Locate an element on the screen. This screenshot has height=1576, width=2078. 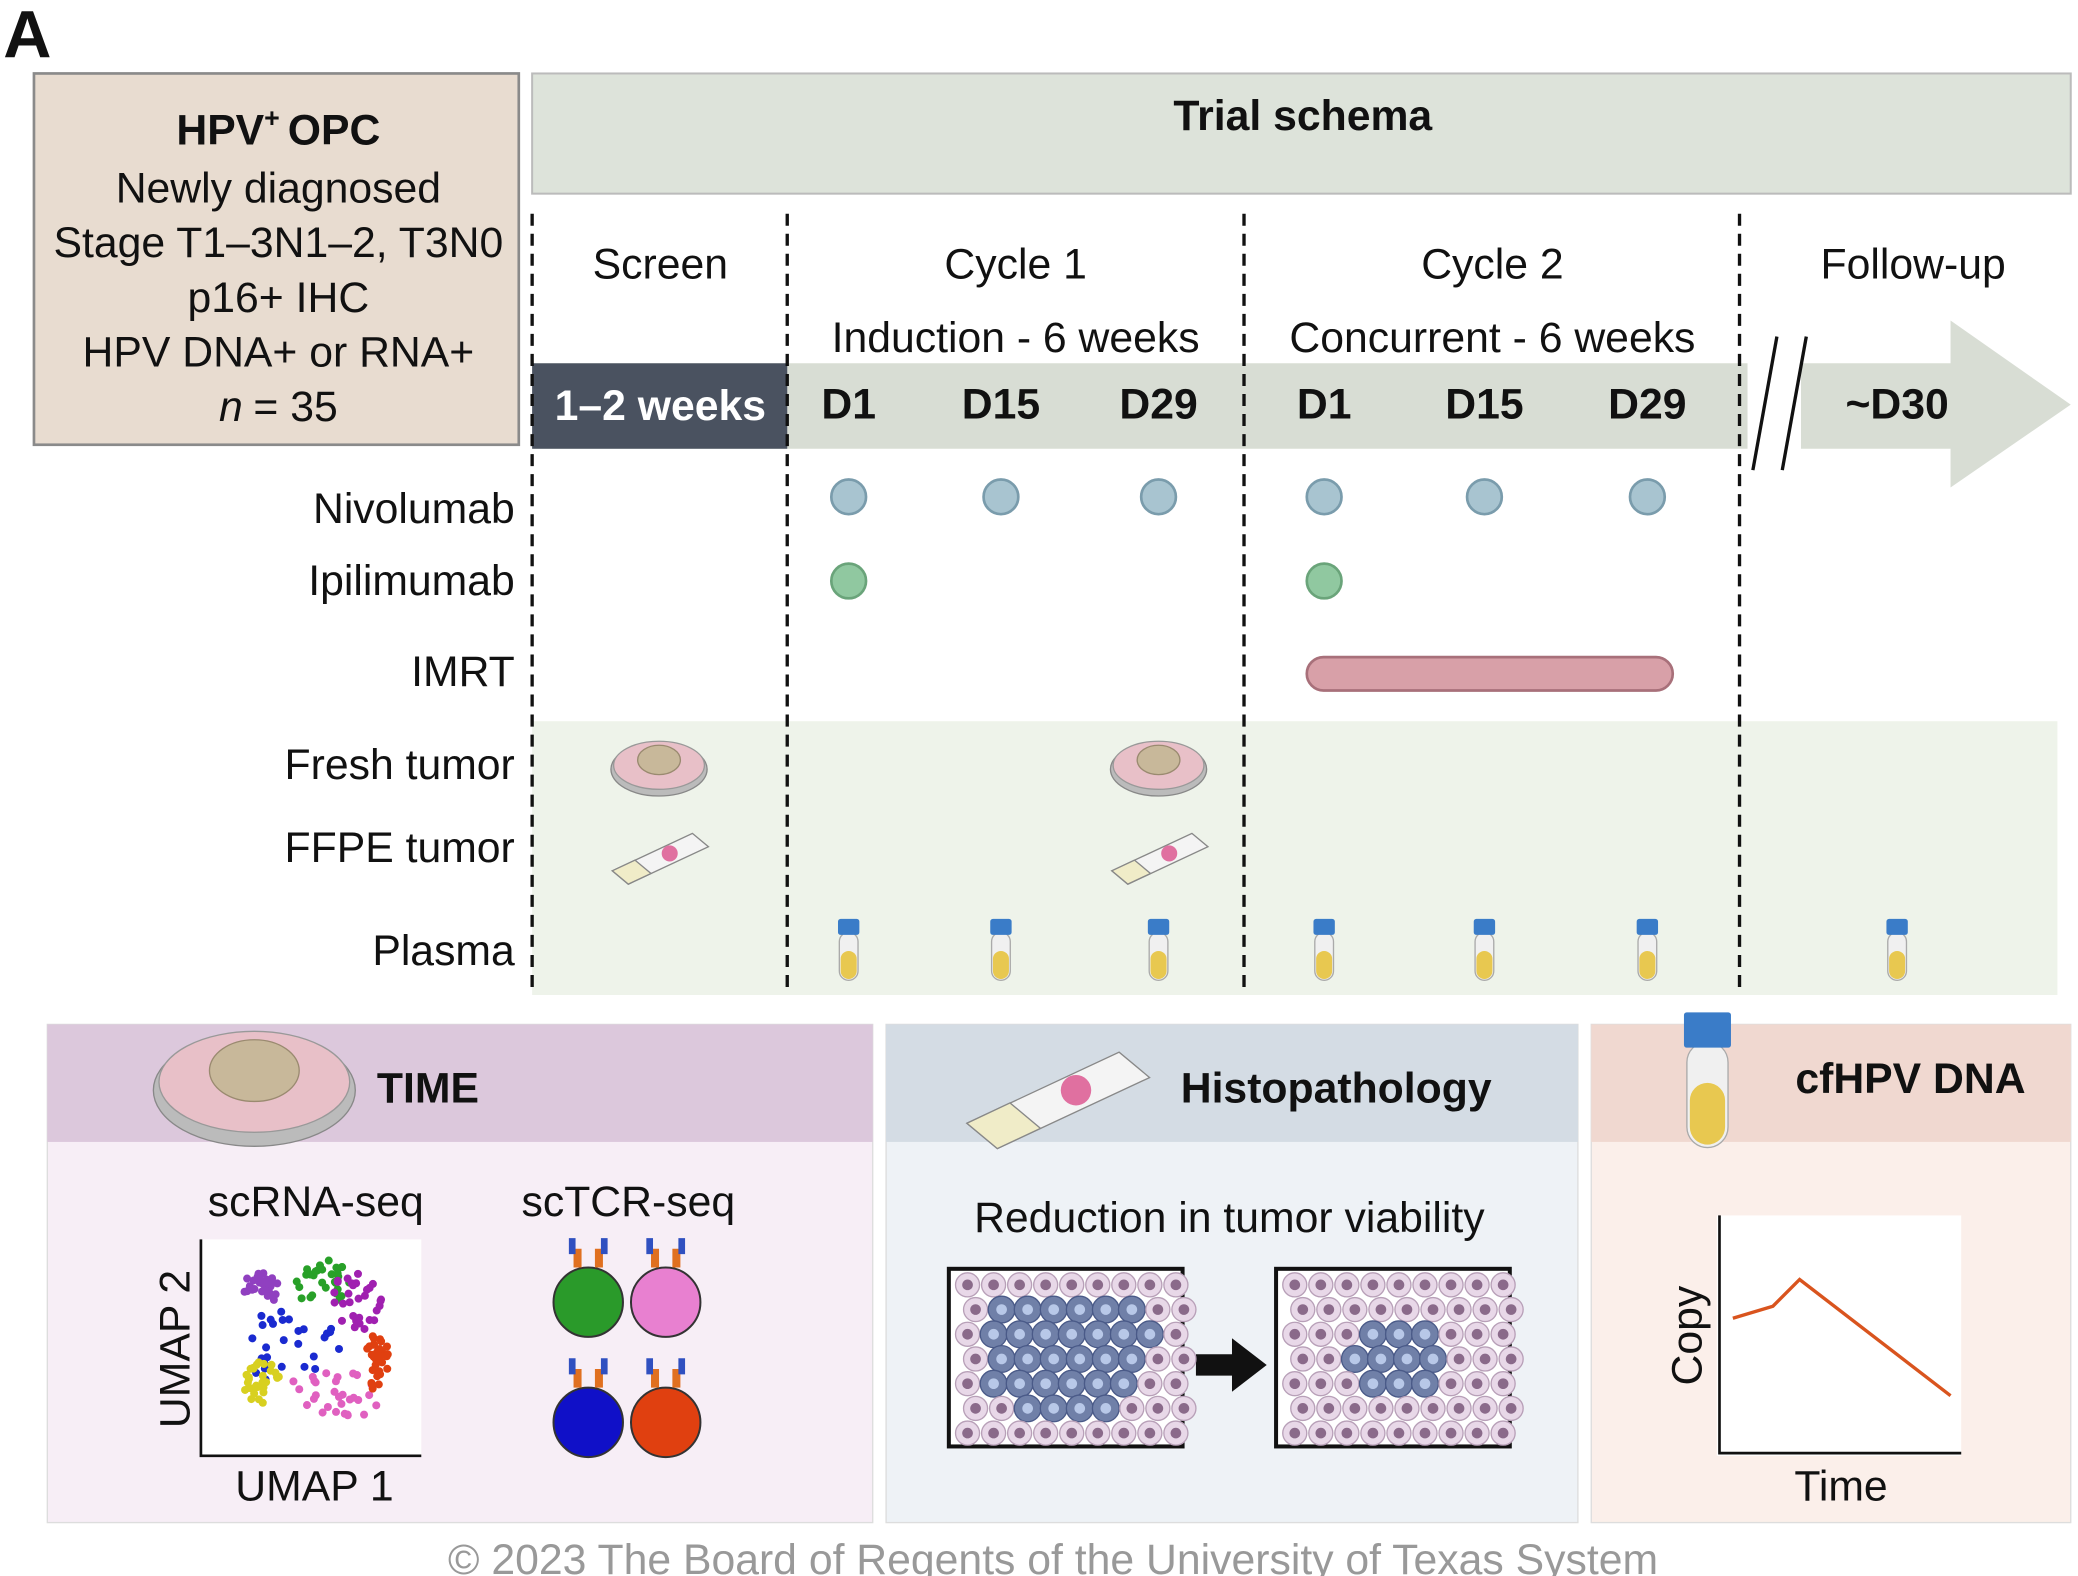
phase-name: Follow-up is located at coordinates (1913, 264).